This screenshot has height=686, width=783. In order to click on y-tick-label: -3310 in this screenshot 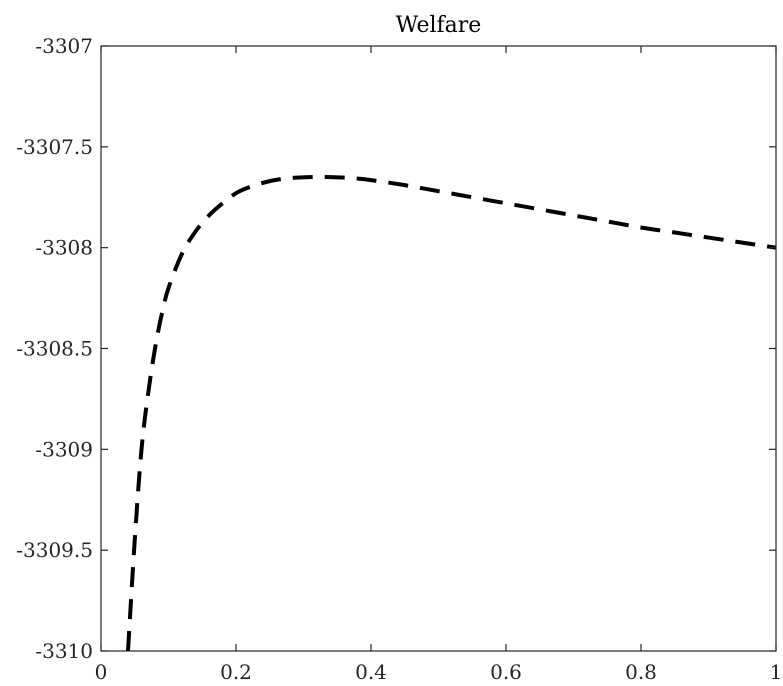, I will do `click(64, 651)`.